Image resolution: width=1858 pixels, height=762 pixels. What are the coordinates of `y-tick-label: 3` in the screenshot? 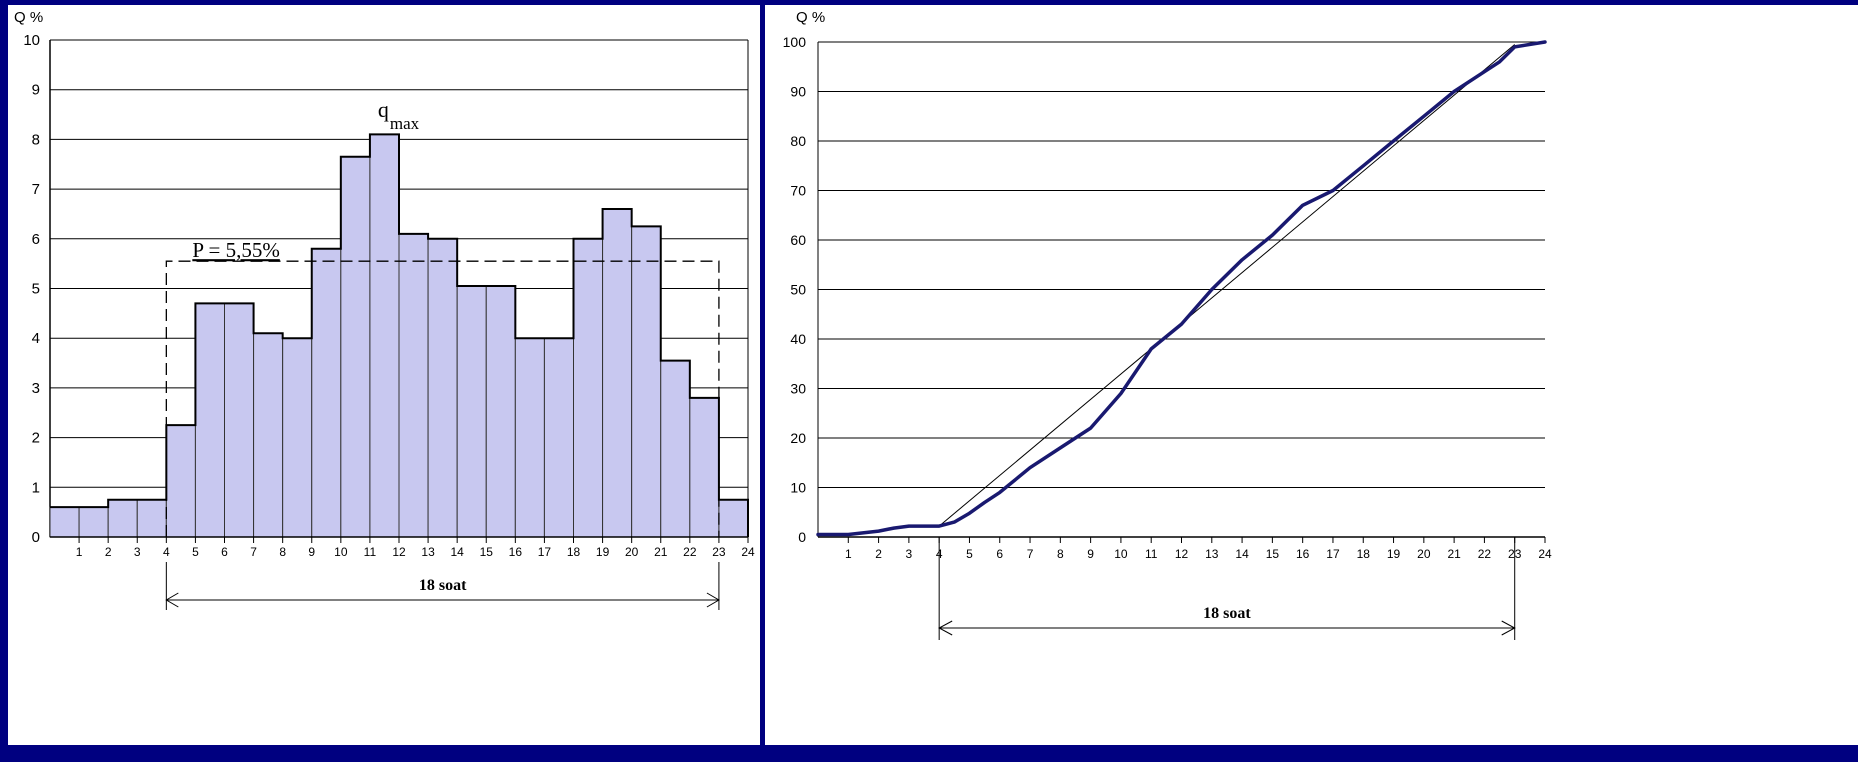 It's located at (36, 388).